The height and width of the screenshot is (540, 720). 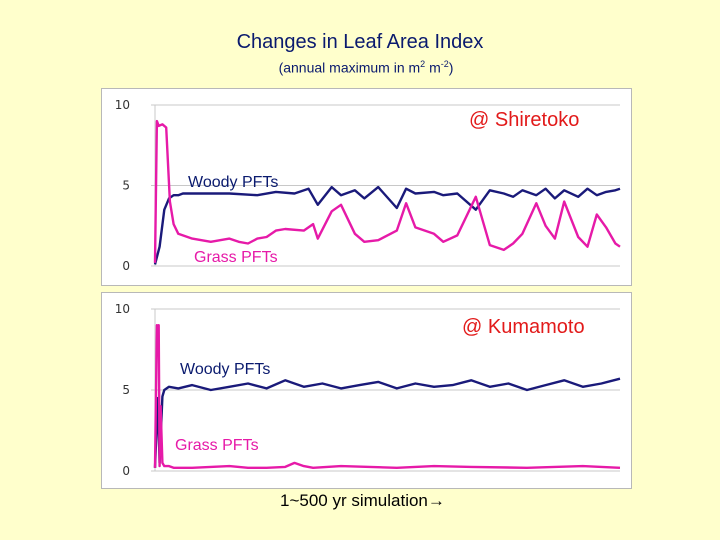 I want to click on subtitle-mid: m, so click(x=433, y=67).